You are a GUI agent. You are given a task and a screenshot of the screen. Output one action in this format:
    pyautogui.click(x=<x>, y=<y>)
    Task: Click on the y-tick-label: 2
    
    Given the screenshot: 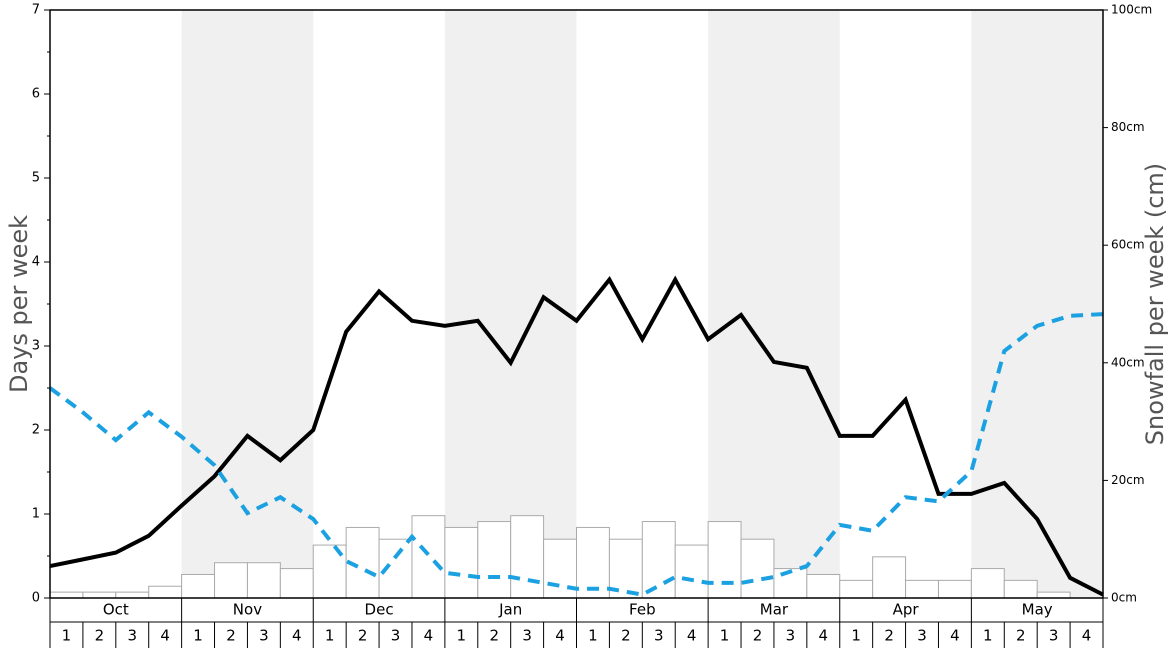 What is the action you would take?
    pyautogui.click(x=36, y=430)
    